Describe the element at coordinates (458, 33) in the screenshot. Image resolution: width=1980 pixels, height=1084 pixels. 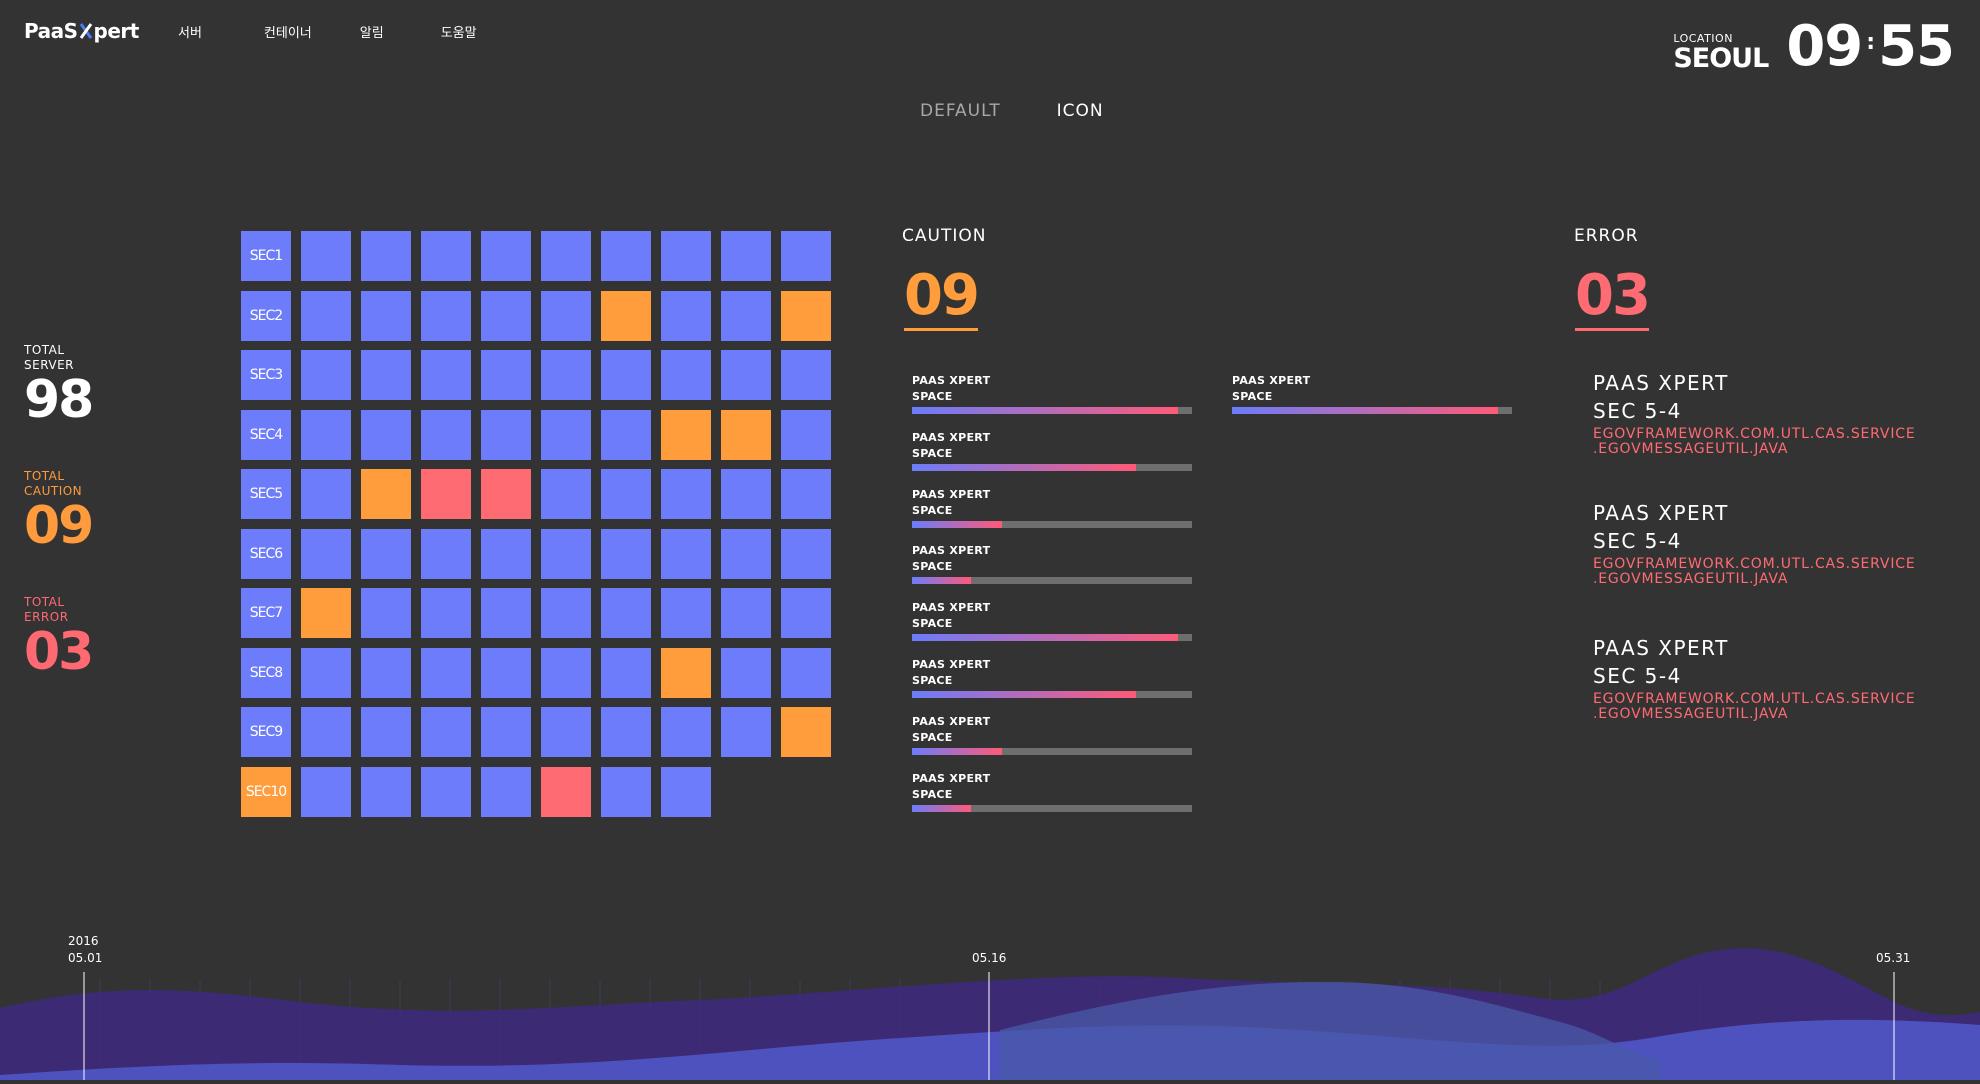
I see `nav-item-help: 도움말` at that location.